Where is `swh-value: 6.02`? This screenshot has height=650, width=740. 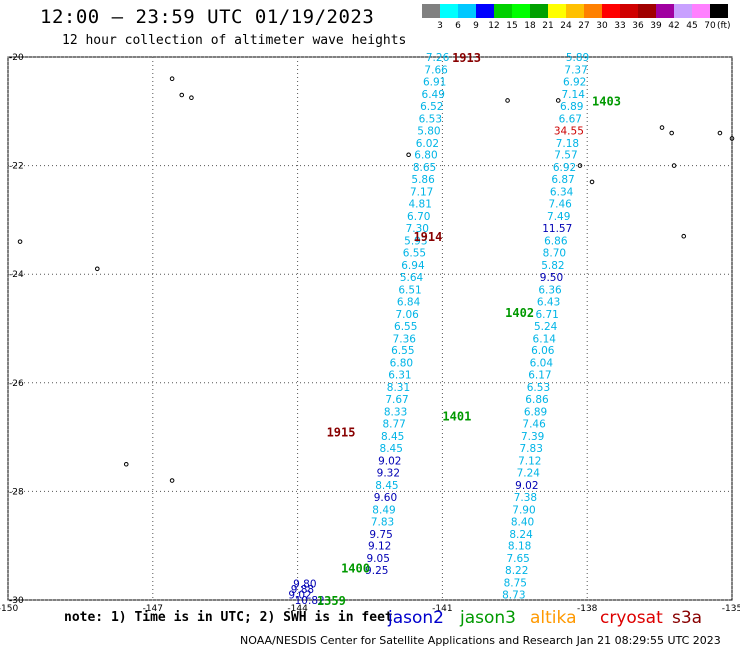 swh-value: 6.02 is located at coordinates (427, 144).